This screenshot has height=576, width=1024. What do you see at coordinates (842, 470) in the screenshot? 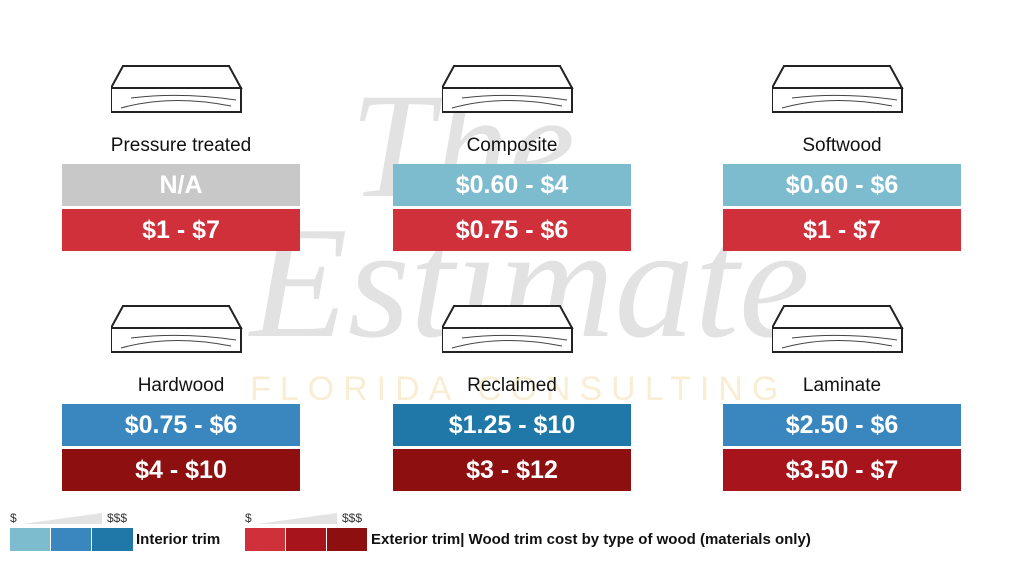
I see `exterior-price: $3.50 - $7` at bounding box center [842, 470].